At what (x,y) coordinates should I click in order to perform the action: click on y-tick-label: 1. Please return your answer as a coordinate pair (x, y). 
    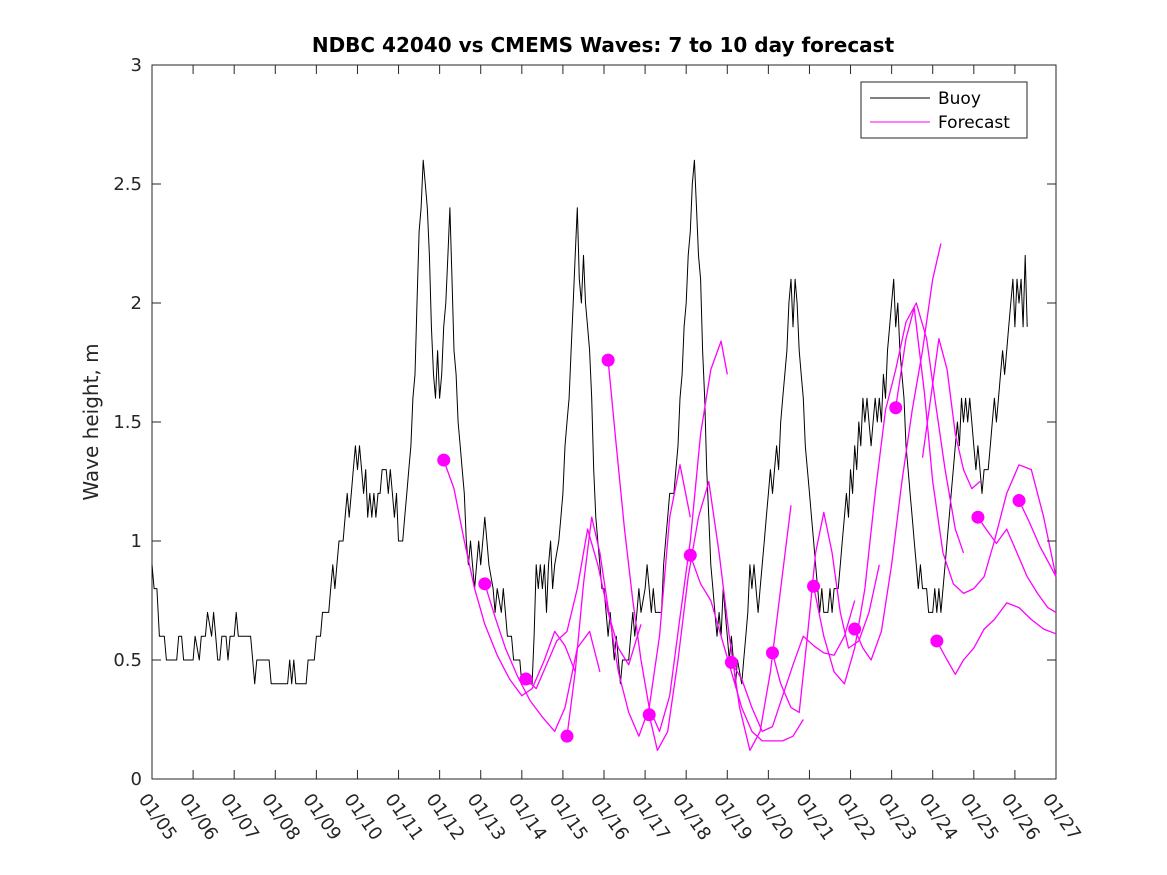
    Looking at the image, I should click on (136, 541).